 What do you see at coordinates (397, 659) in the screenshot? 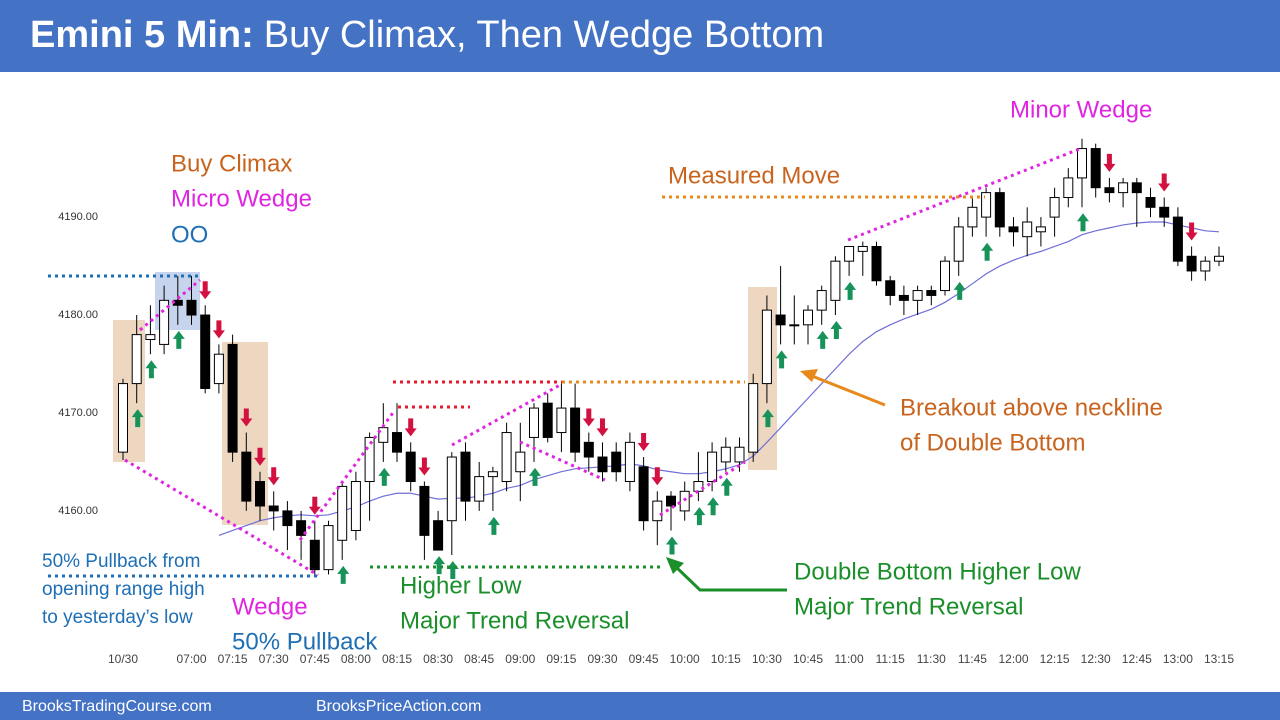
I see `x-tick-label: 08:15` at bounding box center [397, 659].